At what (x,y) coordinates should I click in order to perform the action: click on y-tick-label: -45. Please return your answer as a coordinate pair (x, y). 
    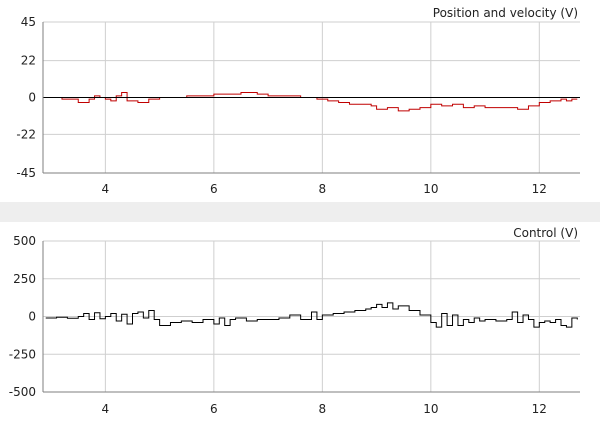
    Looking at the image, I should click on (26, 173).